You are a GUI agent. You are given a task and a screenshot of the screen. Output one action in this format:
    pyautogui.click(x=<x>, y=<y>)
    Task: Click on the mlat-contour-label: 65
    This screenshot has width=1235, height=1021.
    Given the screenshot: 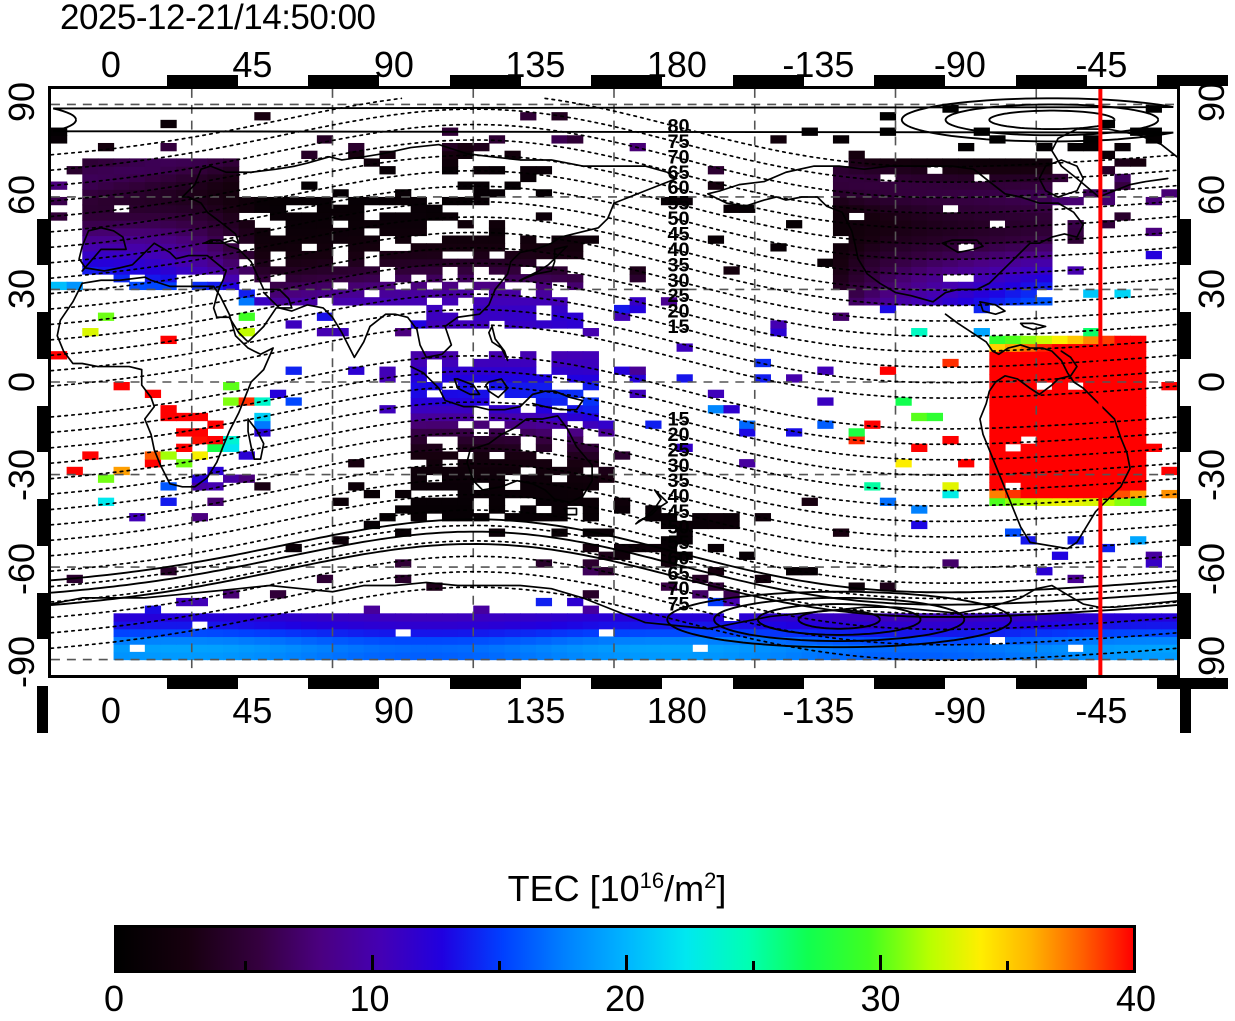 What is the action you would take?
    pyautogui.click(x=678, y=173)
    